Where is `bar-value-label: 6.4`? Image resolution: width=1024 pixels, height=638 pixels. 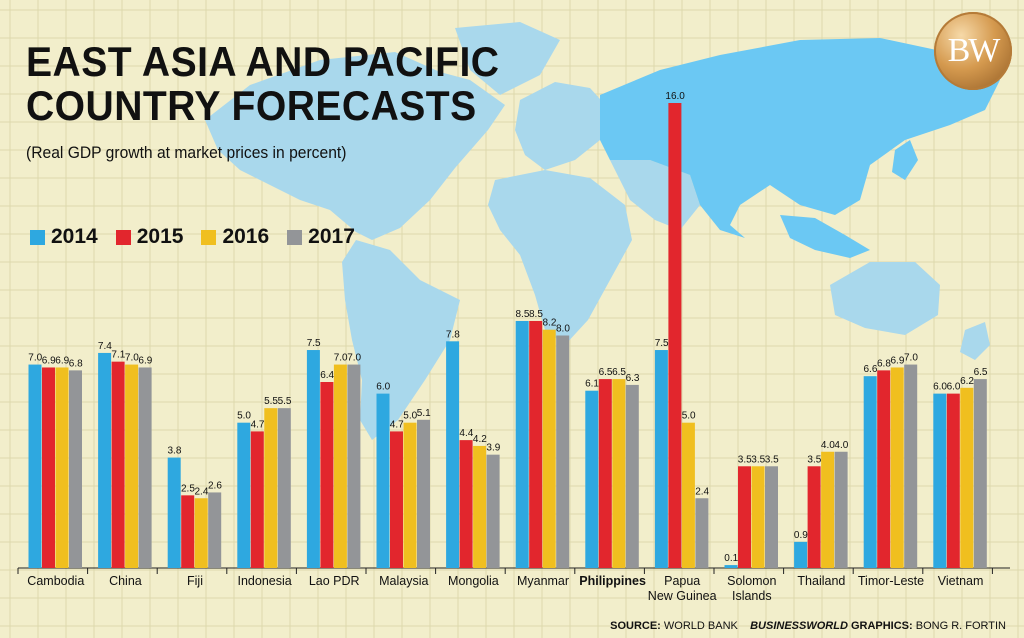
bar-value-label: 6.4 is located at coordinates (327, 375).